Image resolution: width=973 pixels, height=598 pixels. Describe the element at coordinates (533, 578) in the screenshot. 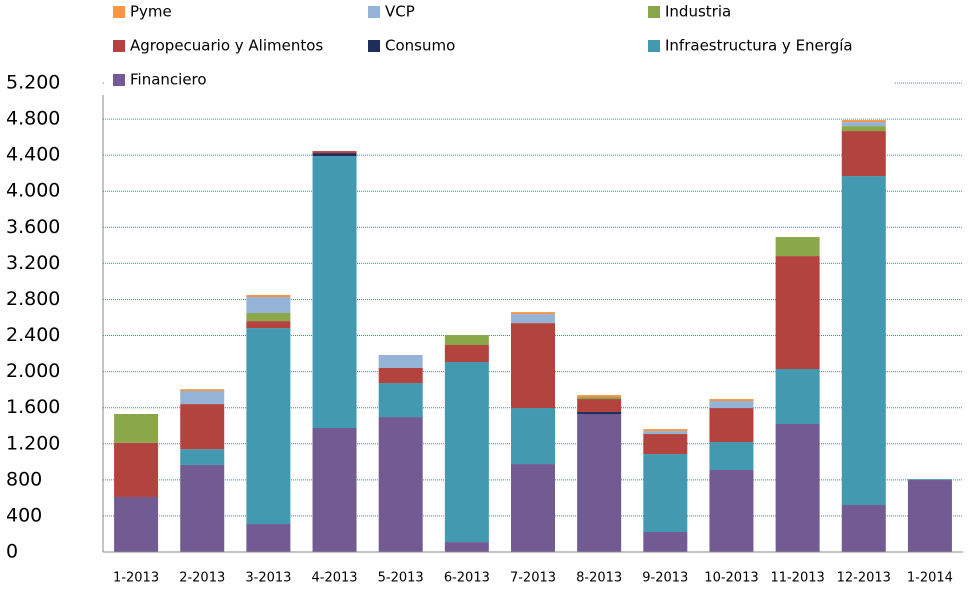

I see `x-tick-label: 7-2013` at that location.